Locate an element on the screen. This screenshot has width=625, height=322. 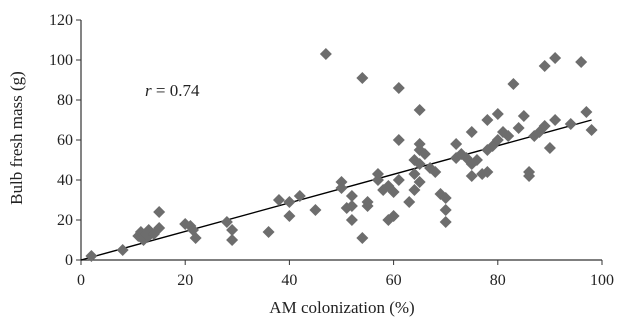
x-axis-ticks: 0 20 40 60 80 100 is located at coordinates (345, 274).